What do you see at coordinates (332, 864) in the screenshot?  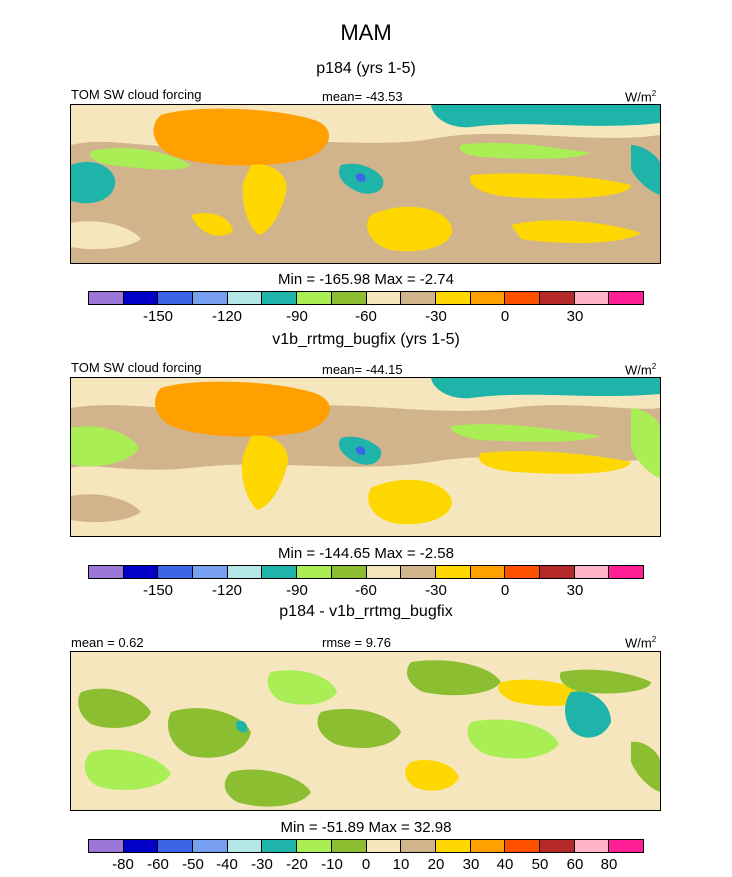 I see `panel-3-colorbar-tick: -10` at bounding box center [332, 864].